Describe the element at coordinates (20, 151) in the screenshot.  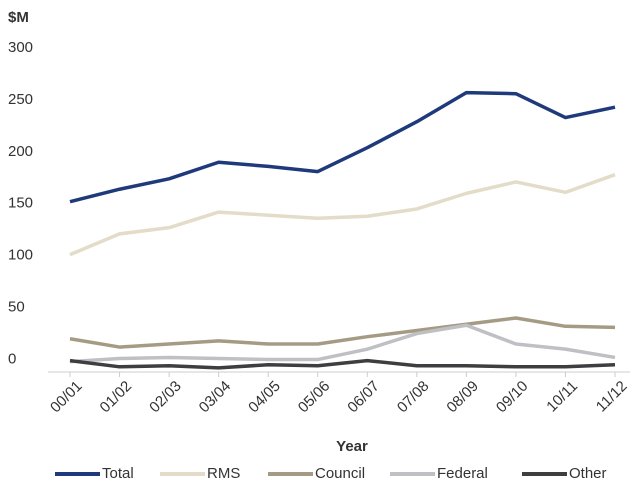
I see `y-tick-label: 200` at that location.